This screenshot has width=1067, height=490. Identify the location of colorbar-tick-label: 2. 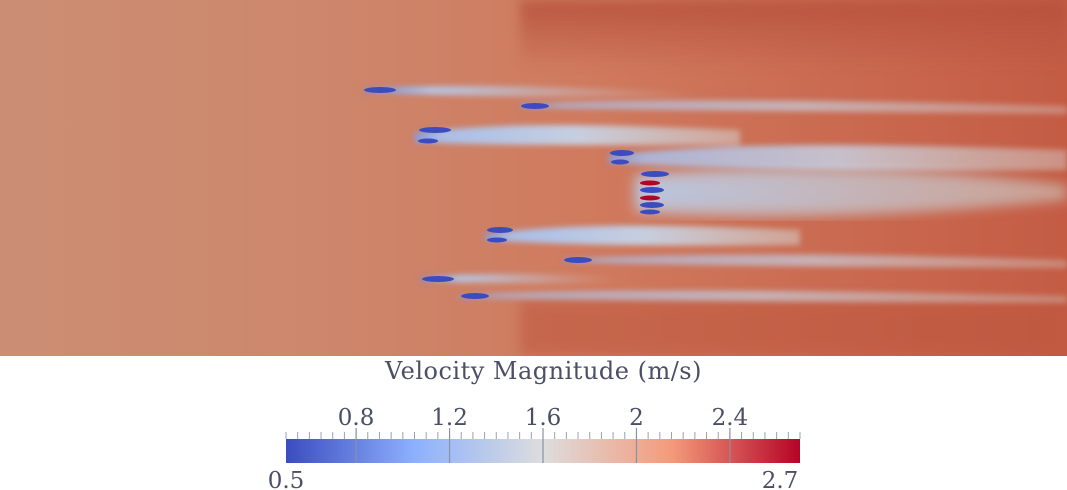
(636, 418).